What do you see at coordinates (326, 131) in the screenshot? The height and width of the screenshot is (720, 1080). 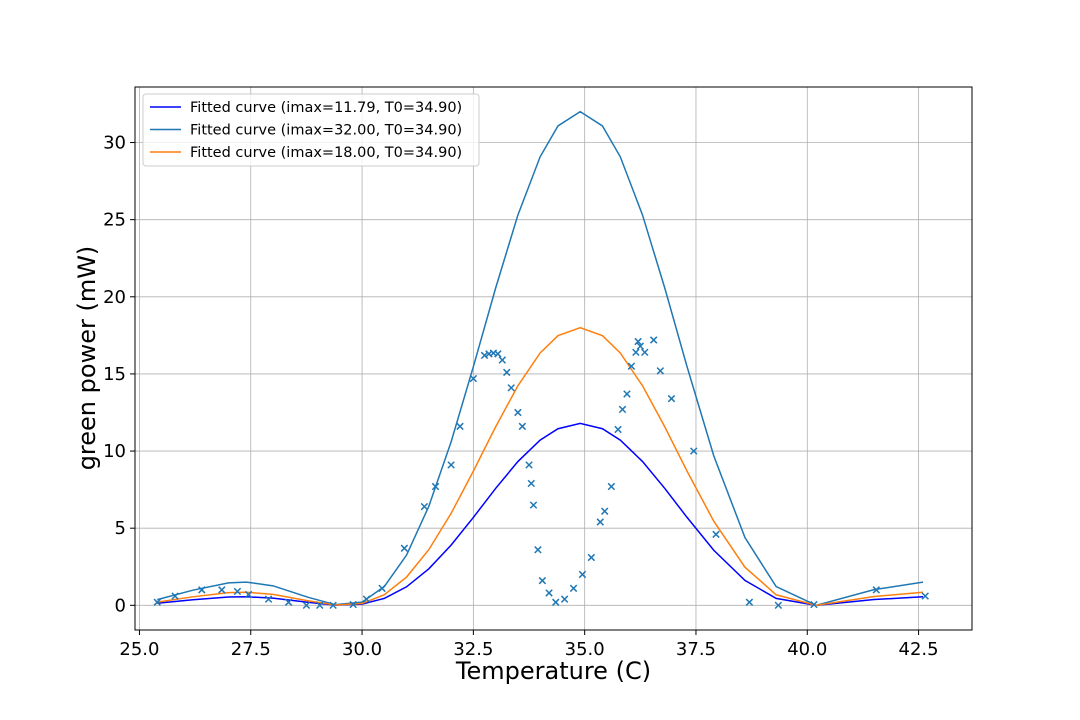 I see `legend-entry: Fitted curve (imax=32.00, T0=34.90)` at bounding box center [326, 131].